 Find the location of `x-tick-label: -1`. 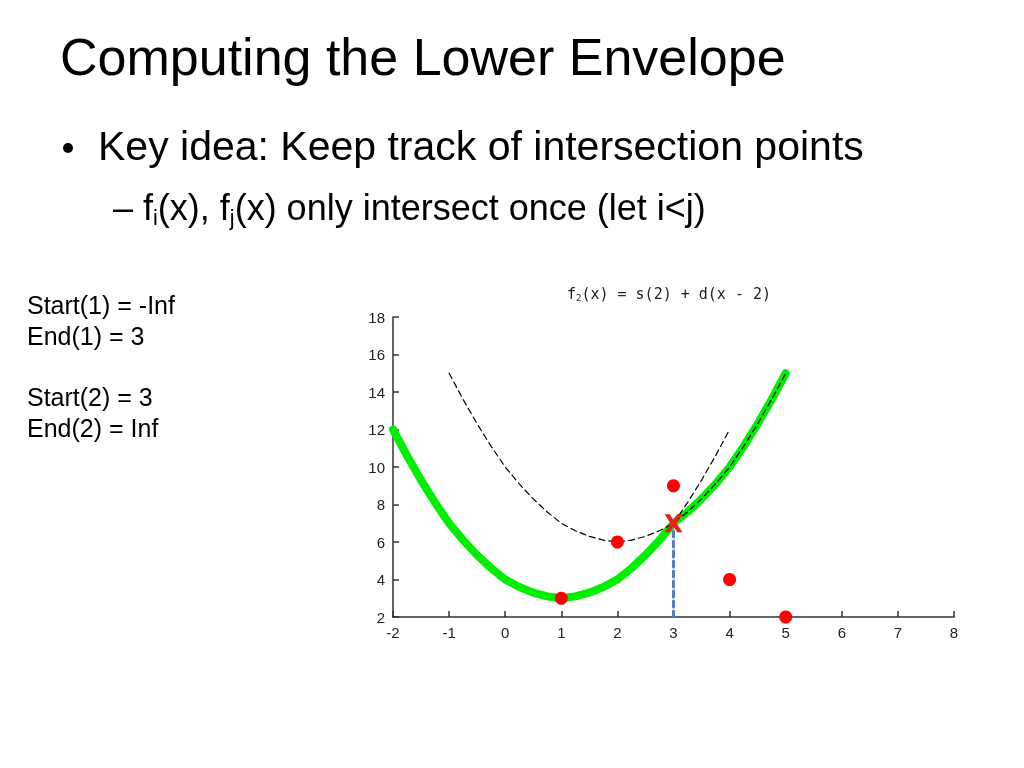

x-tick-label: -1 is located at coordinates (449, 632).